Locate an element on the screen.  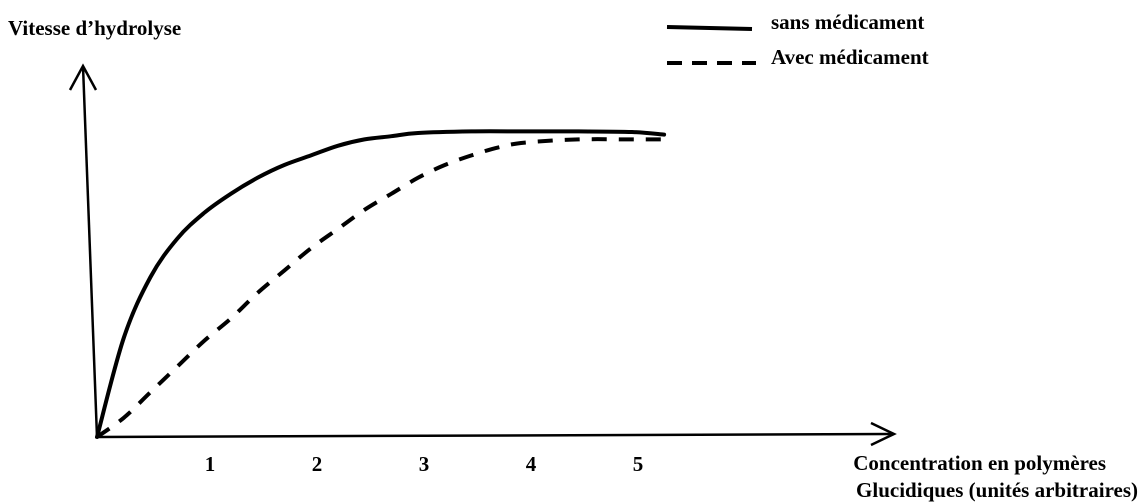
x-tick-label-2: 2 is located at coordinates (317, 464).